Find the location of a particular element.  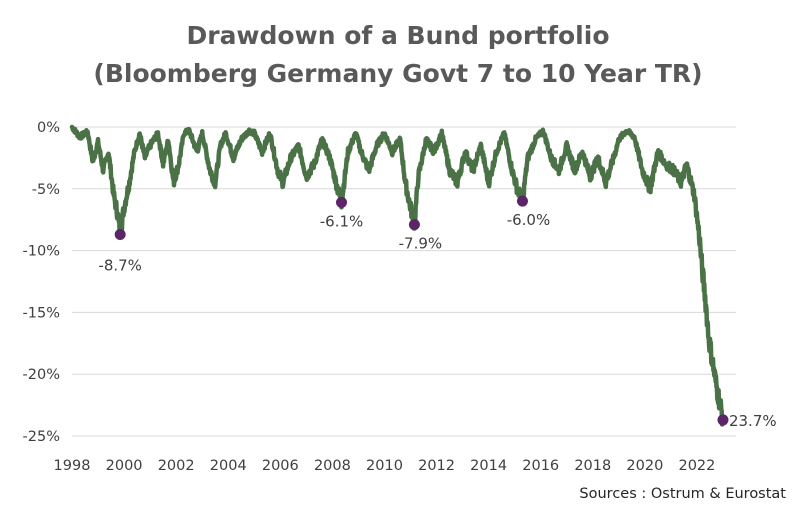

y-tick-label: -15% is located at coordinates (41, 313).